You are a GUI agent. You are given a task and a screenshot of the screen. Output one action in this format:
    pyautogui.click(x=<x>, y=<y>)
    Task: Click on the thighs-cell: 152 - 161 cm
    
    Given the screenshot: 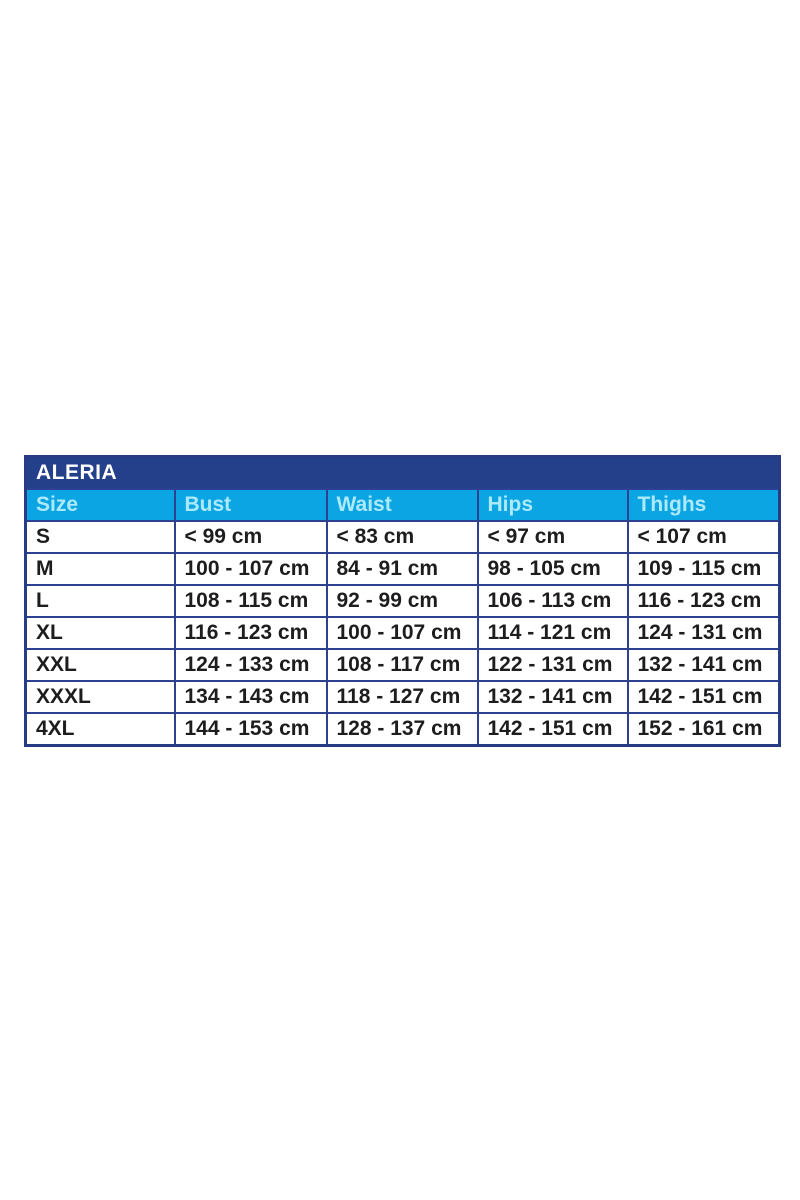 What is the action you would take?
    pyautogui.click(x=703, y=729)
    